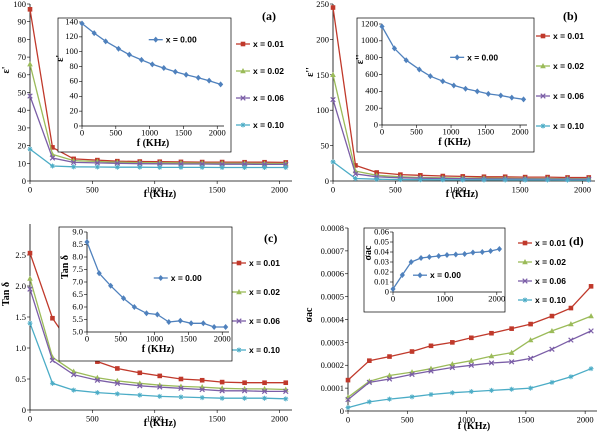  Describe the element at coordinates (87, 339) in the screenshot. I see `inset-x-tick-label: 0` at that location.